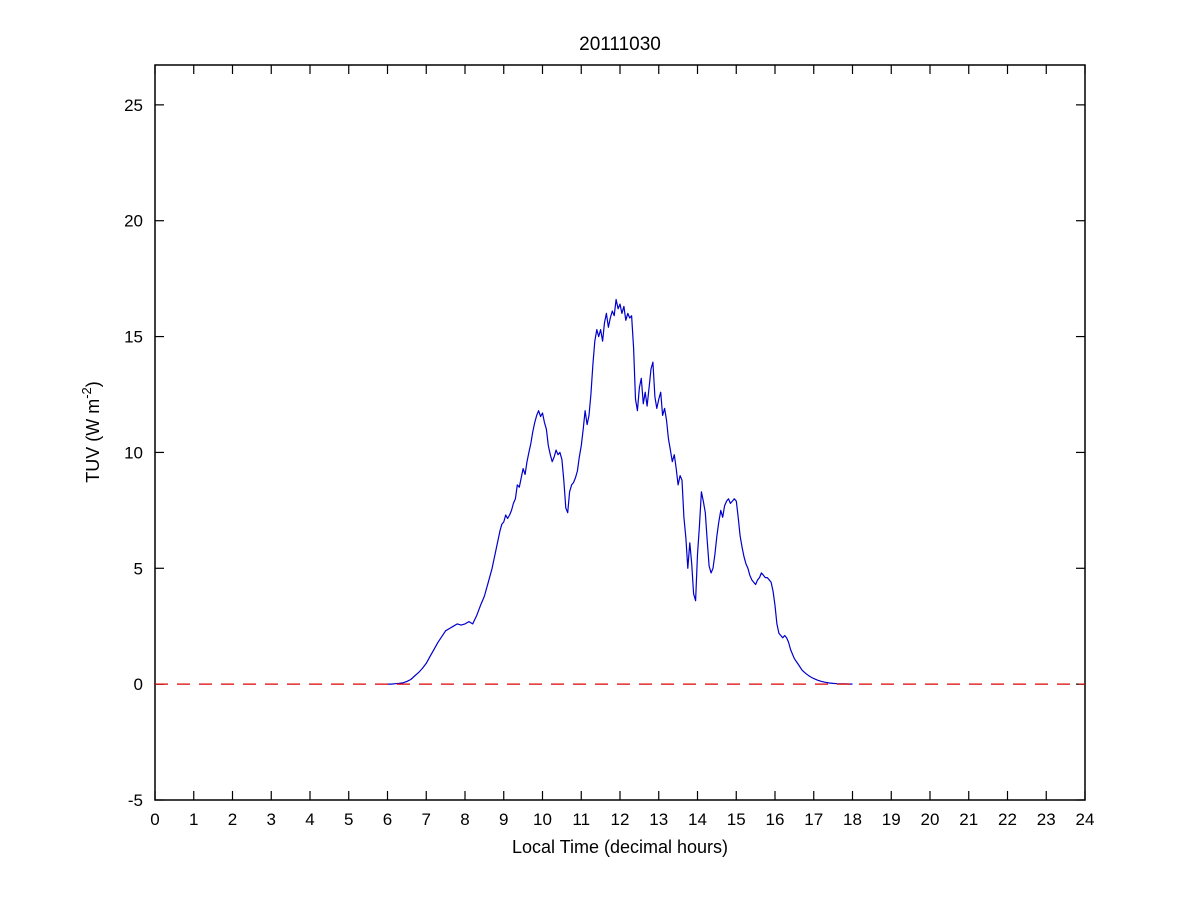 The image size is (1201, 900). Describe the element at coordinates (1046, 819) in the screenshot. I see `x-tick-label: 23` at that location.